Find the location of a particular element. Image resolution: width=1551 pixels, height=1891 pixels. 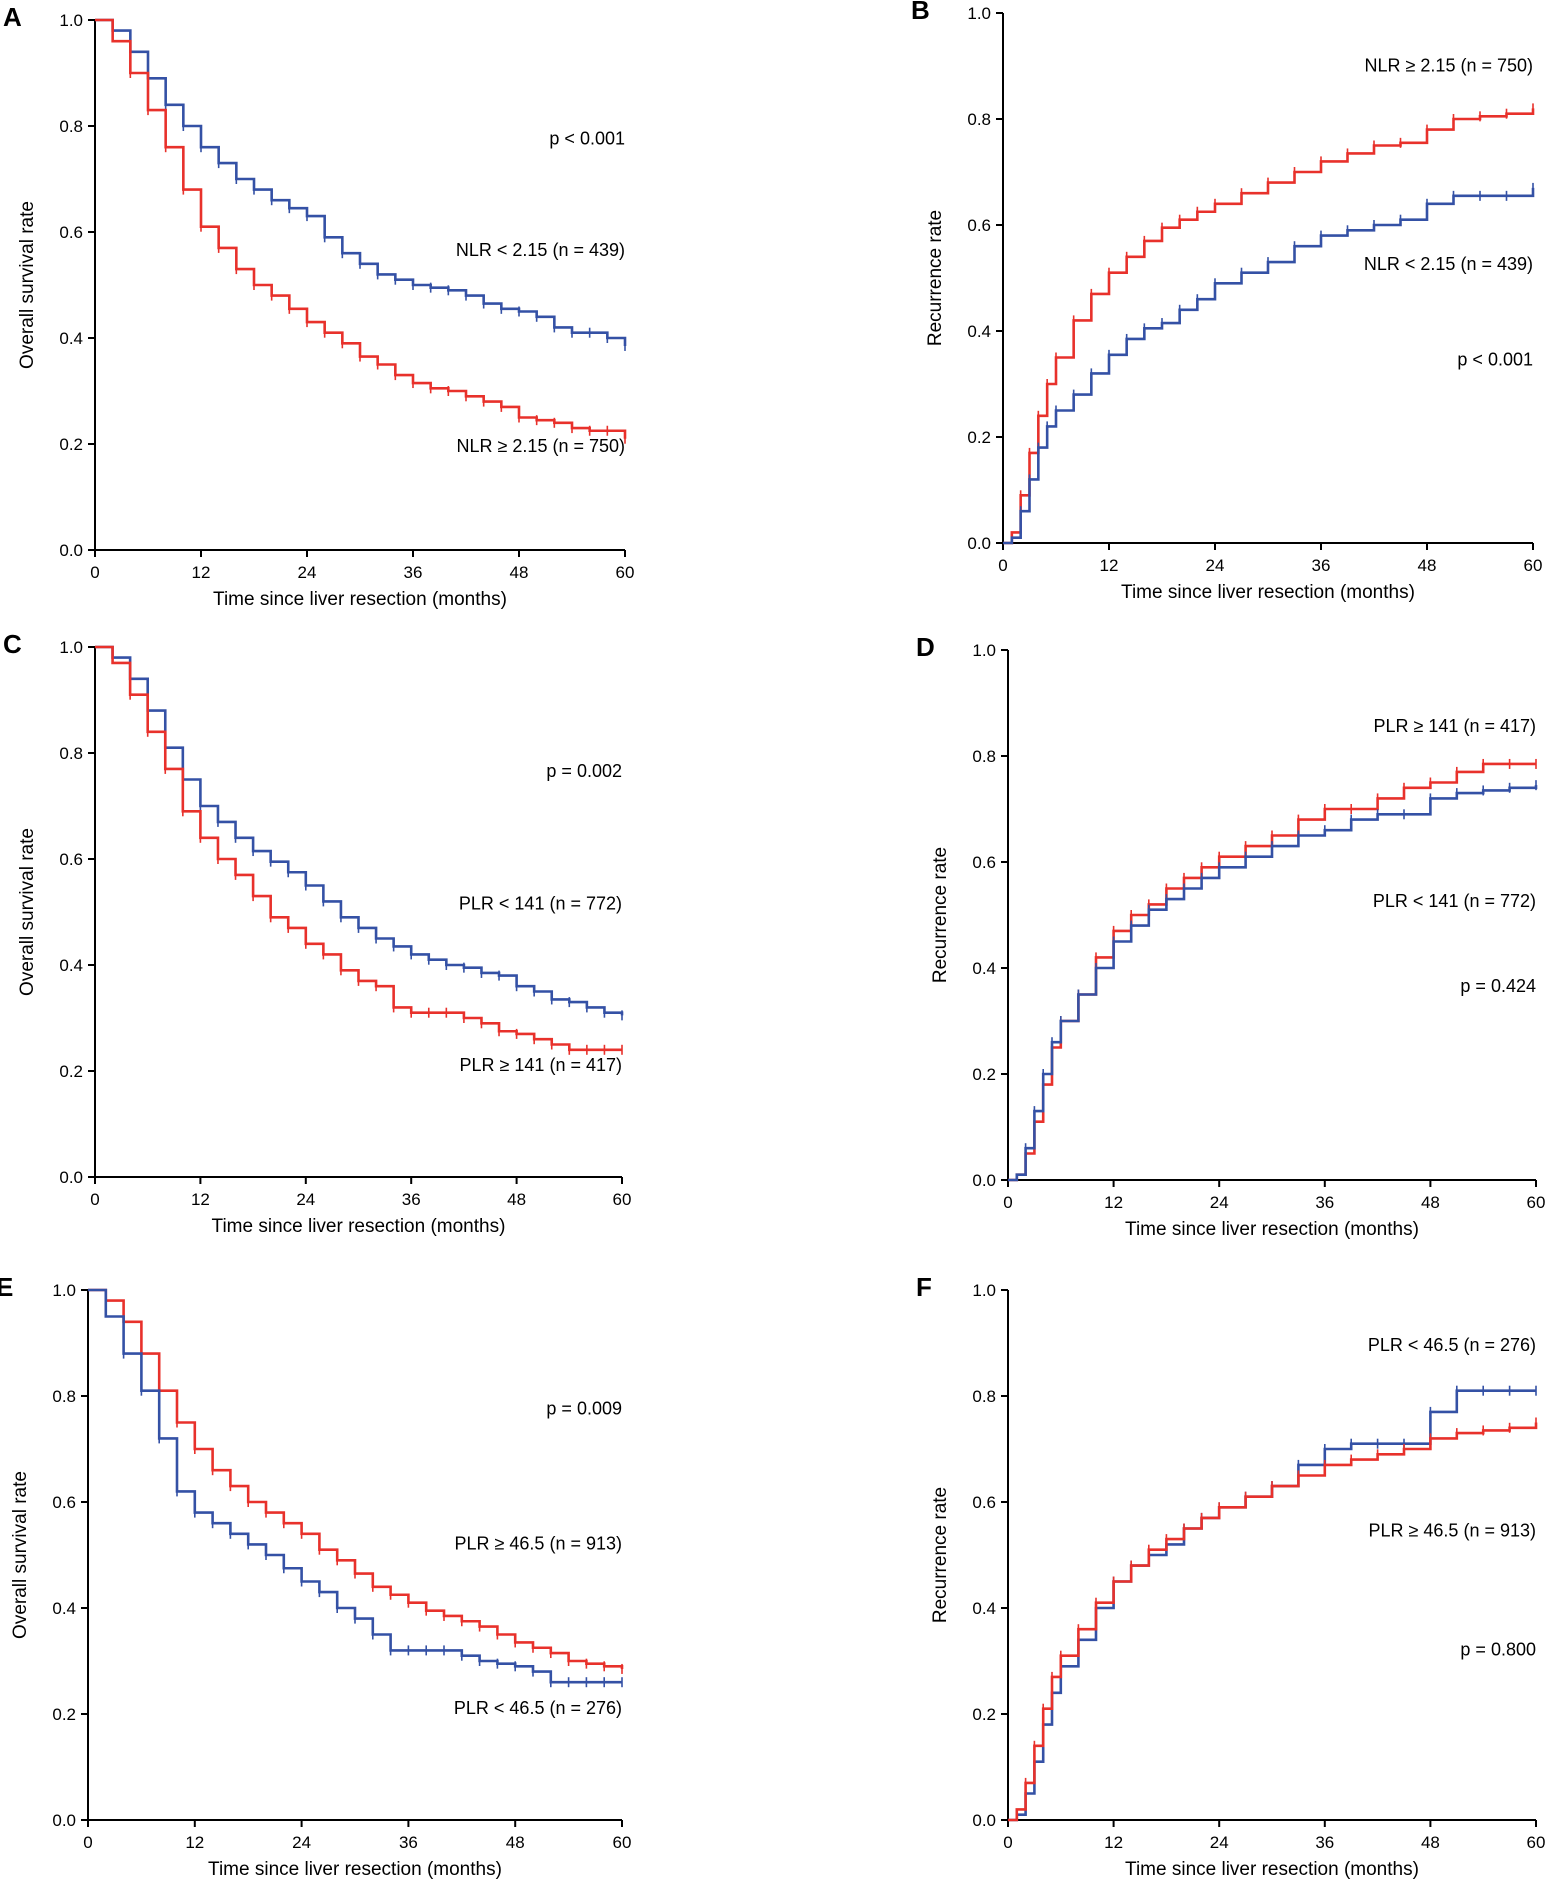

series-label-blue: NLR < 2.15 (n = 439) is located at coordinates (1448, 264).